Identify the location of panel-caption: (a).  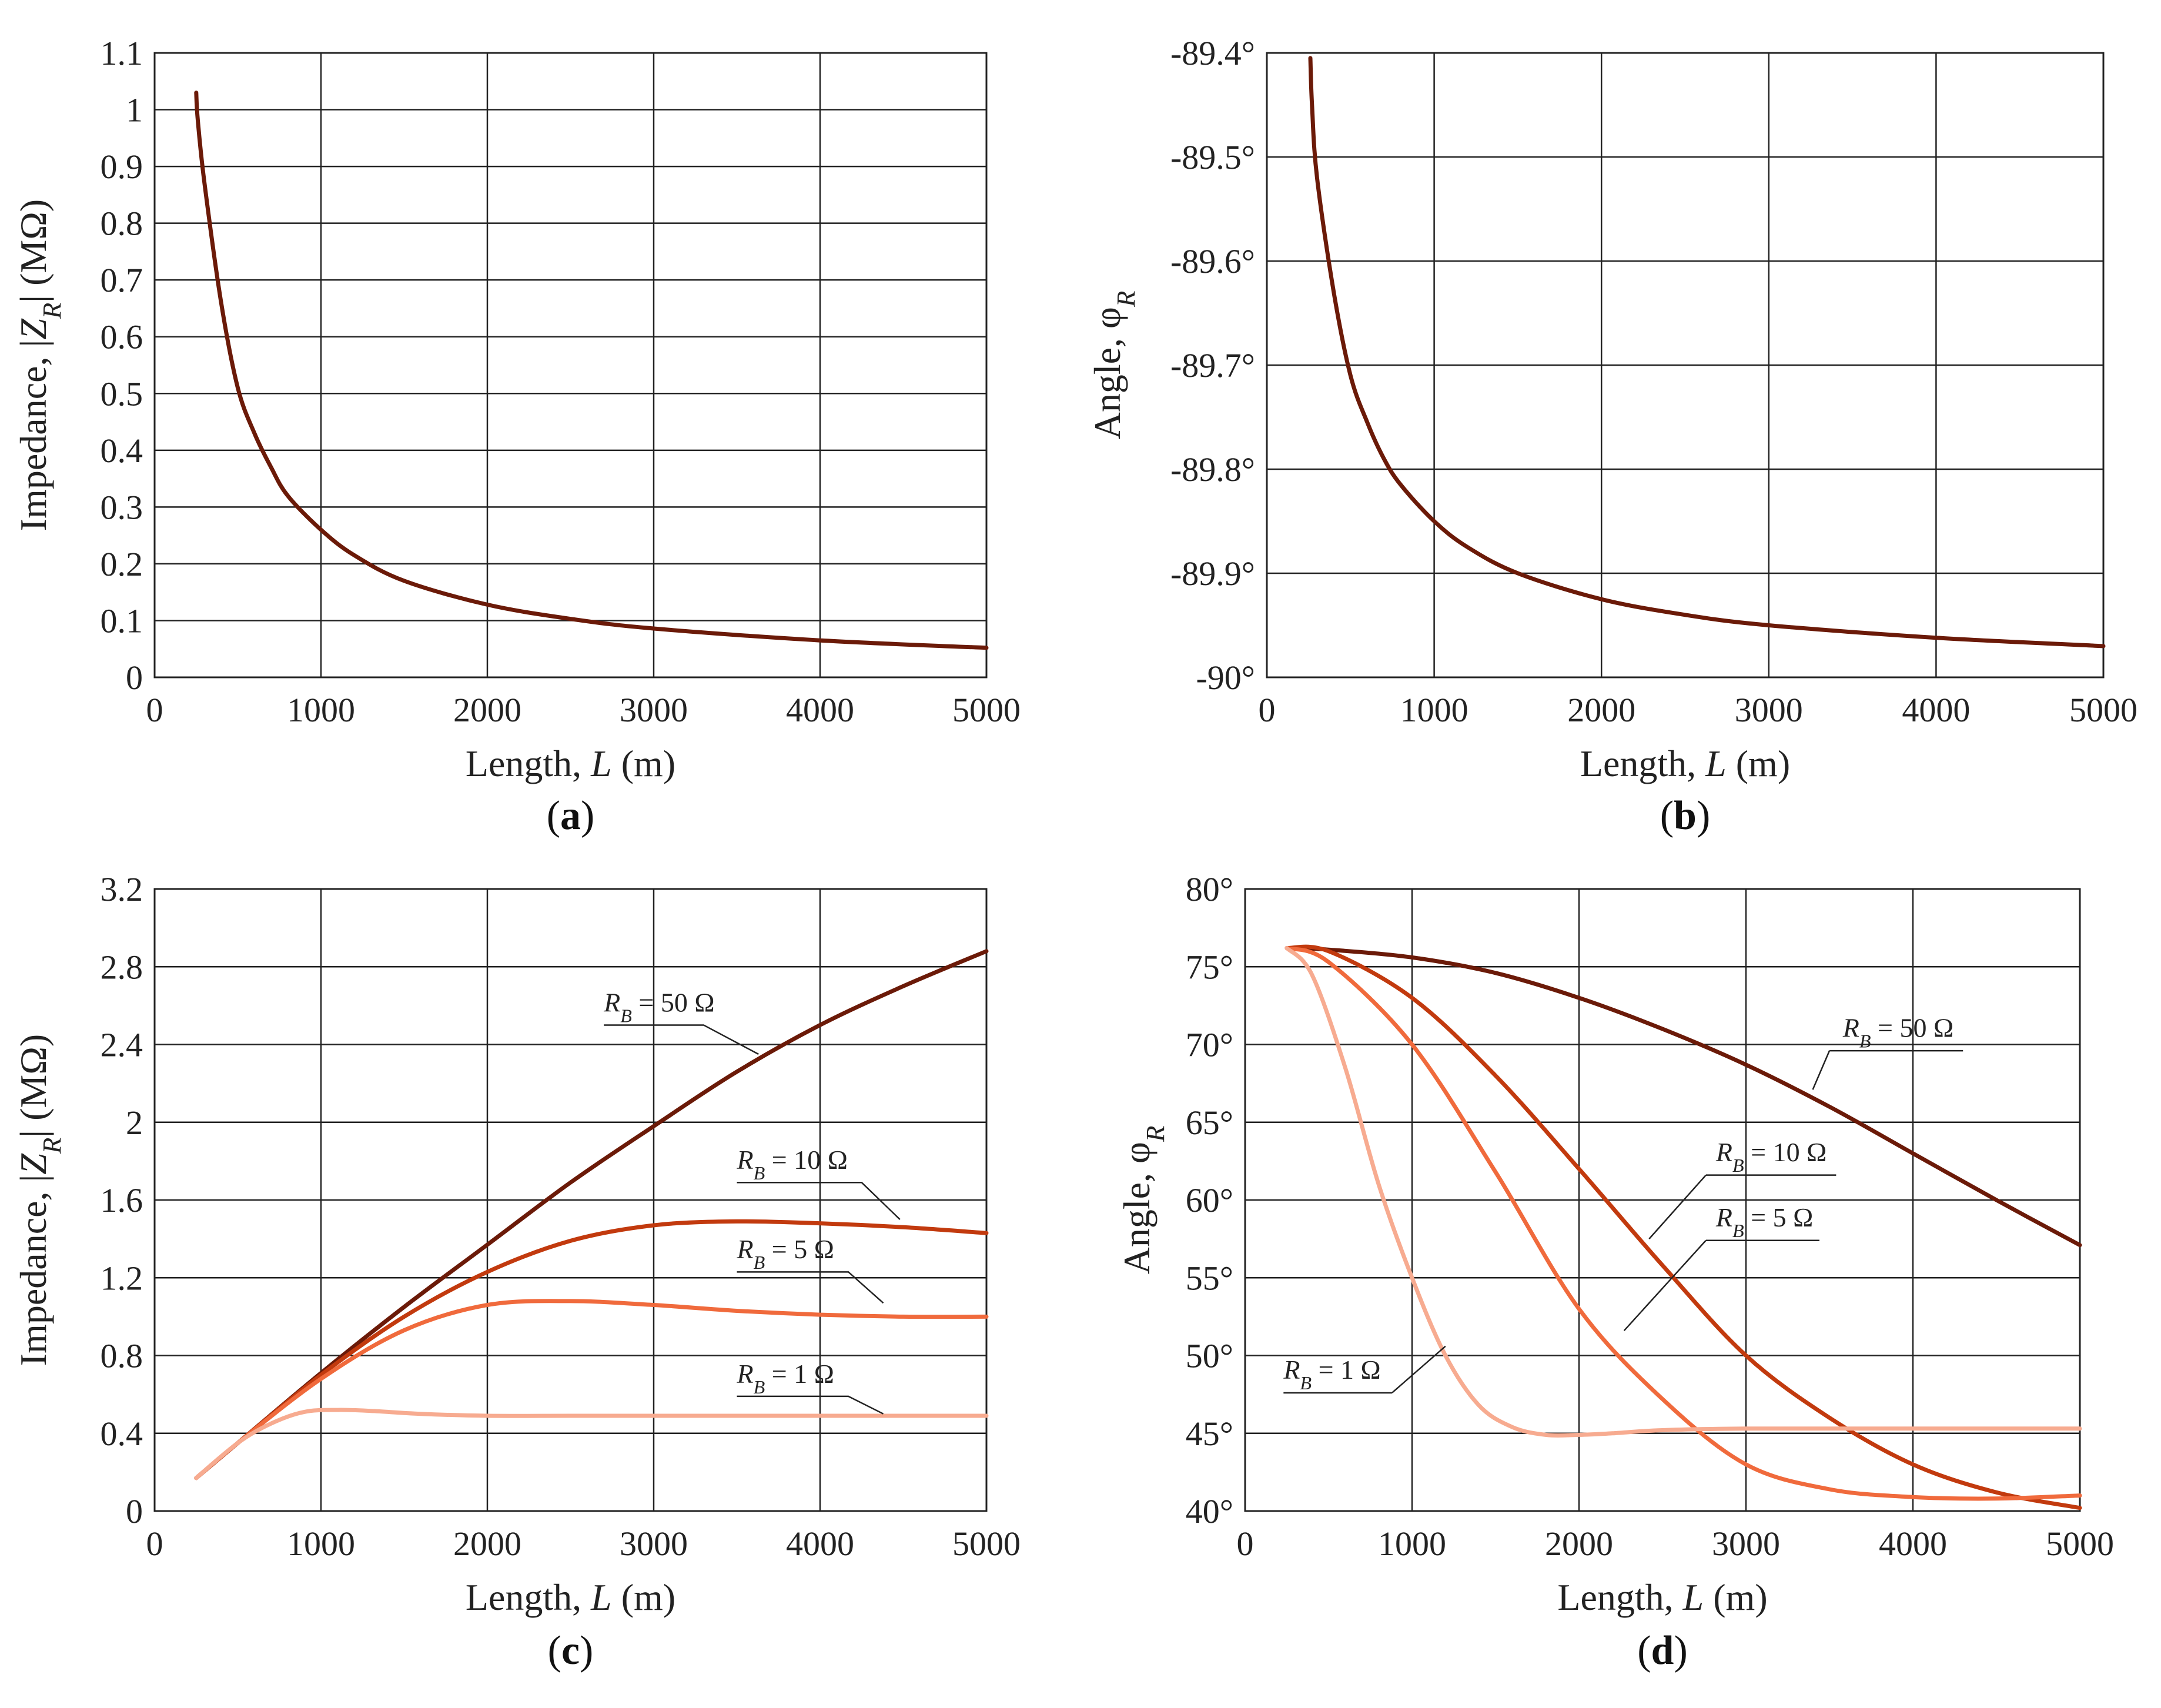
(571, 815).